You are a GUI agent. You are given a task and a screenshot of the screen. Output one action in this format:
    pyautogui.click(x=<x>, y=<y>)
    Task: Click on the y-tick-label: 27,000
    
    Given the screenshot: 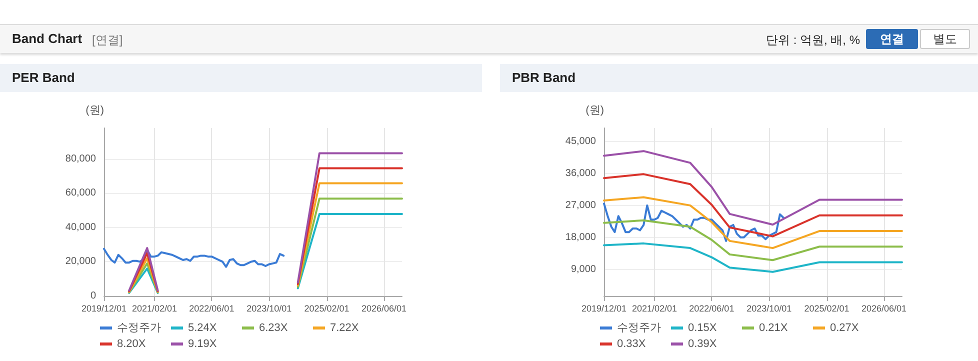 What is the action you would take?
    pyautogui.click(x=580, y=205)
    